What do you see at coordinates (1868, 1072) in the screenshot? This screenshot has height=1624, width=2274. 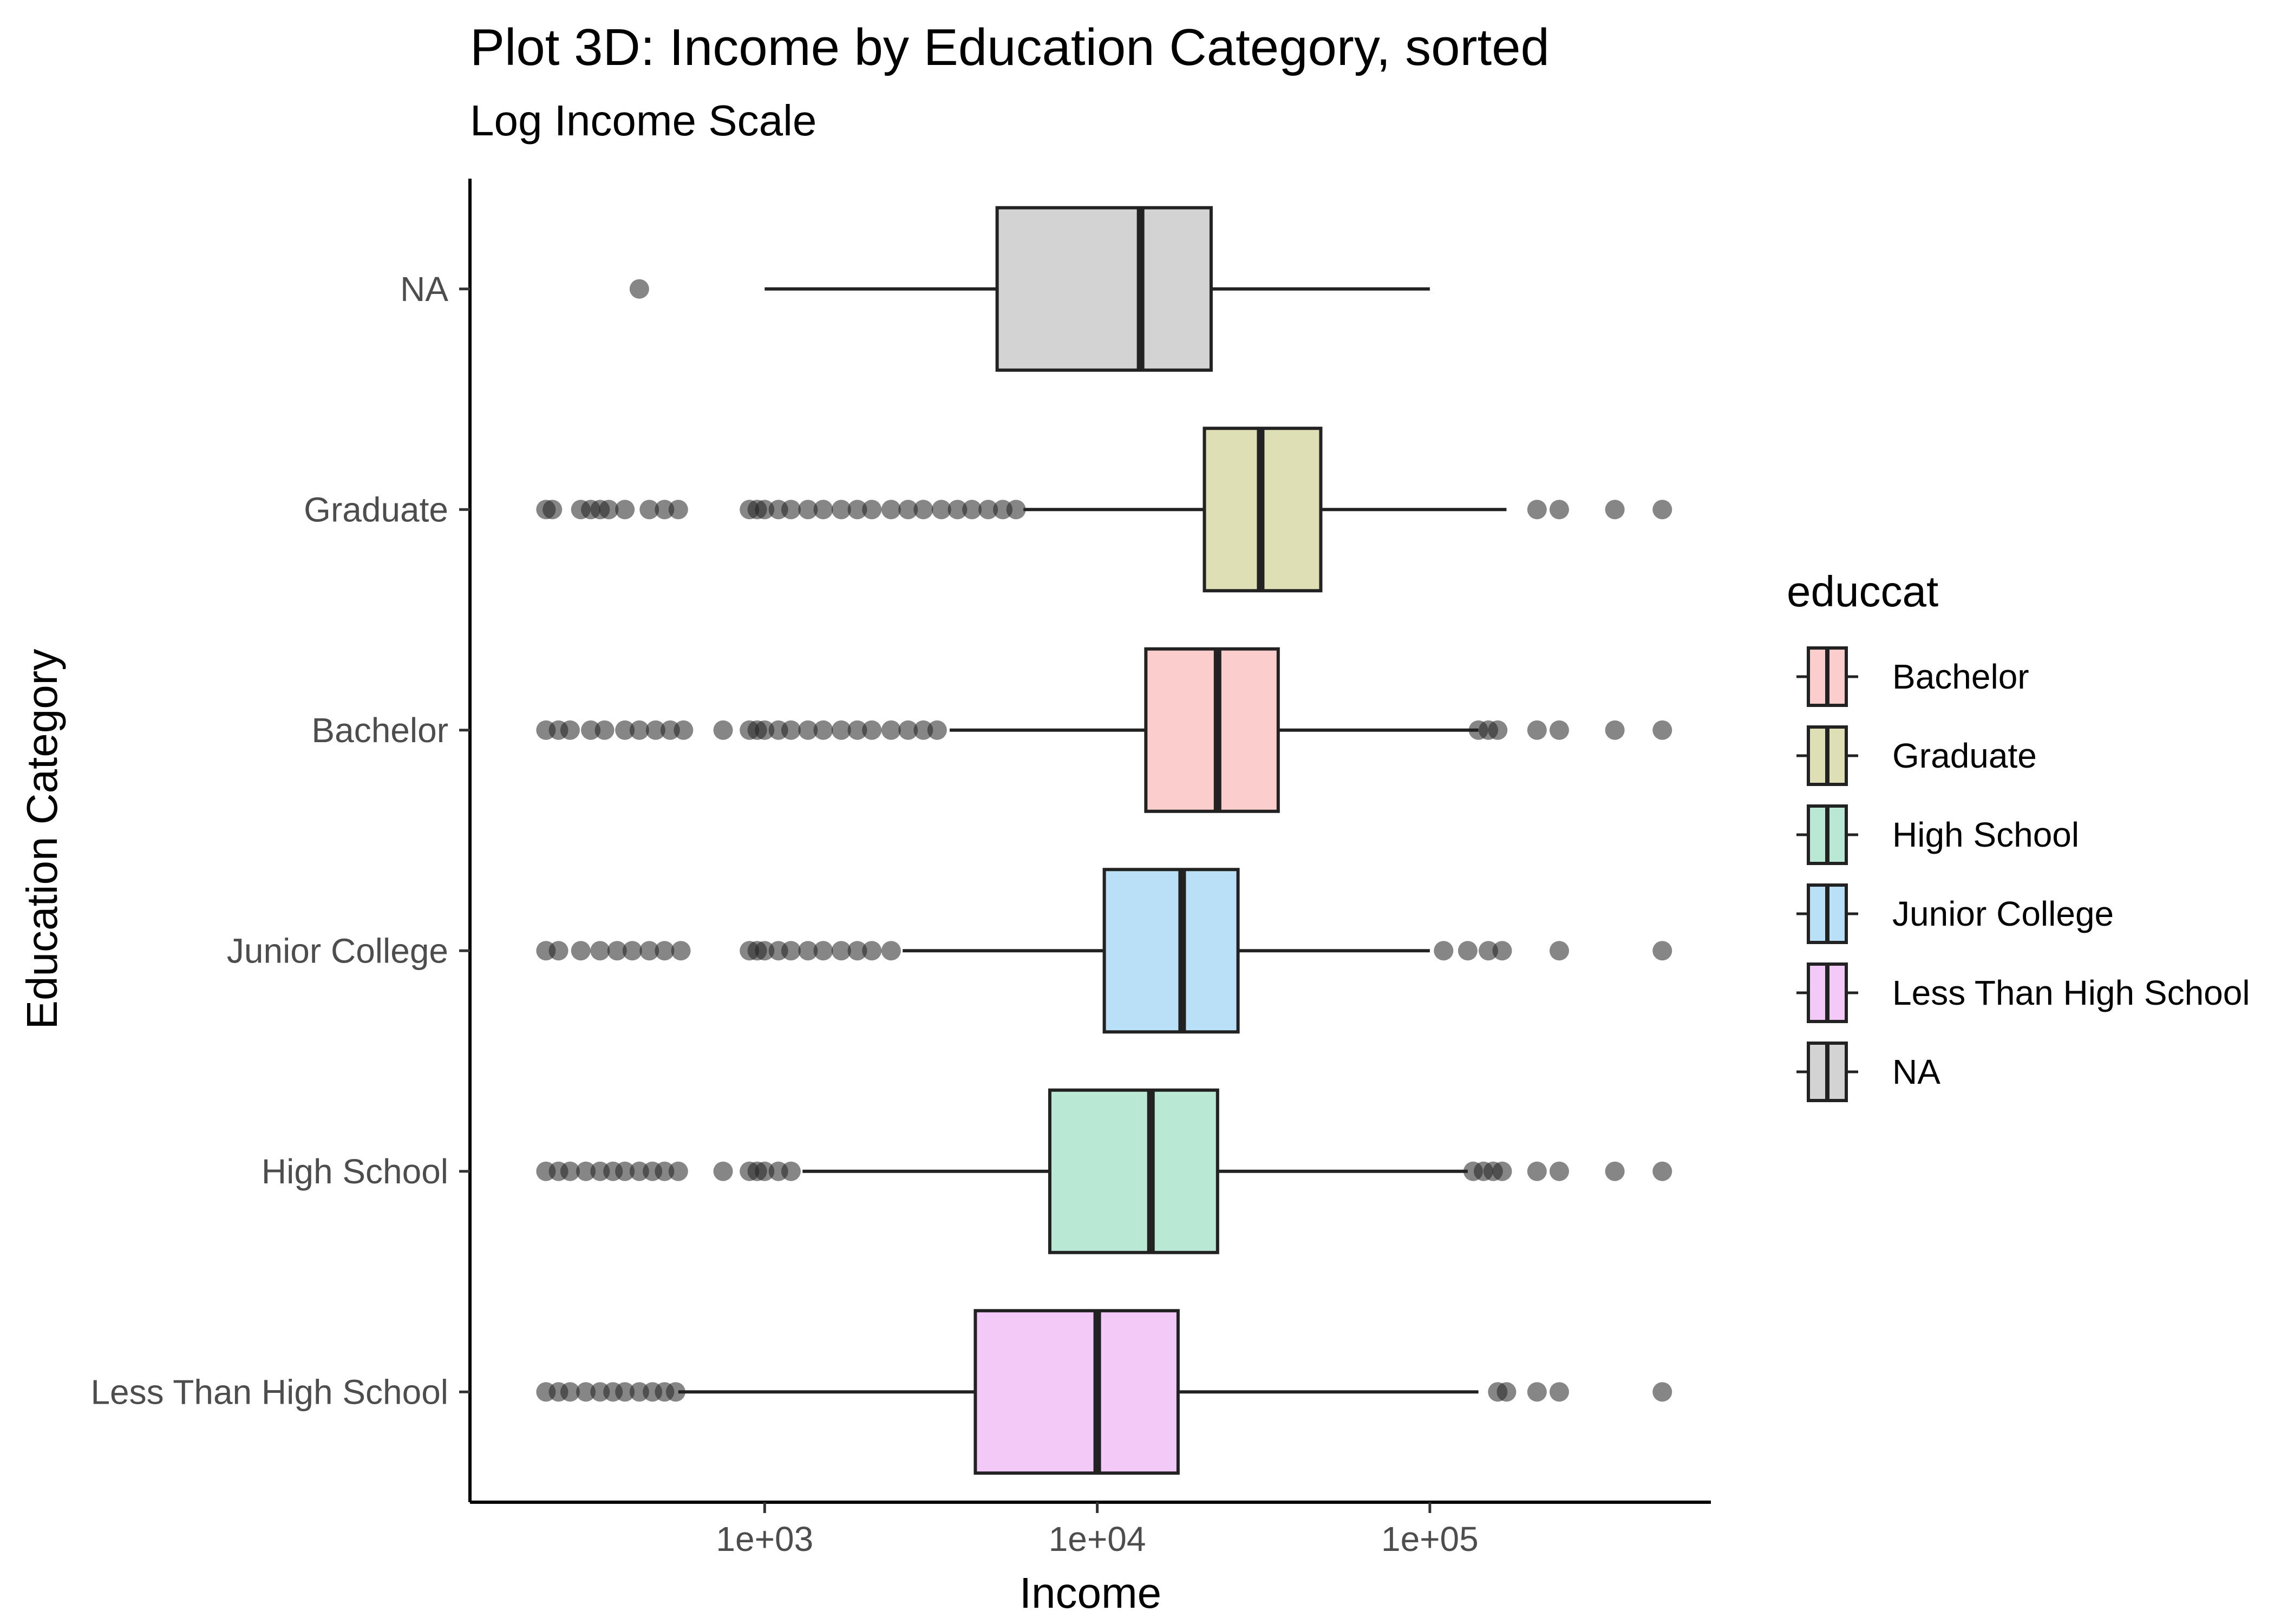 I see `legend-item-na: NA` at bounding box center [1868, 1072].